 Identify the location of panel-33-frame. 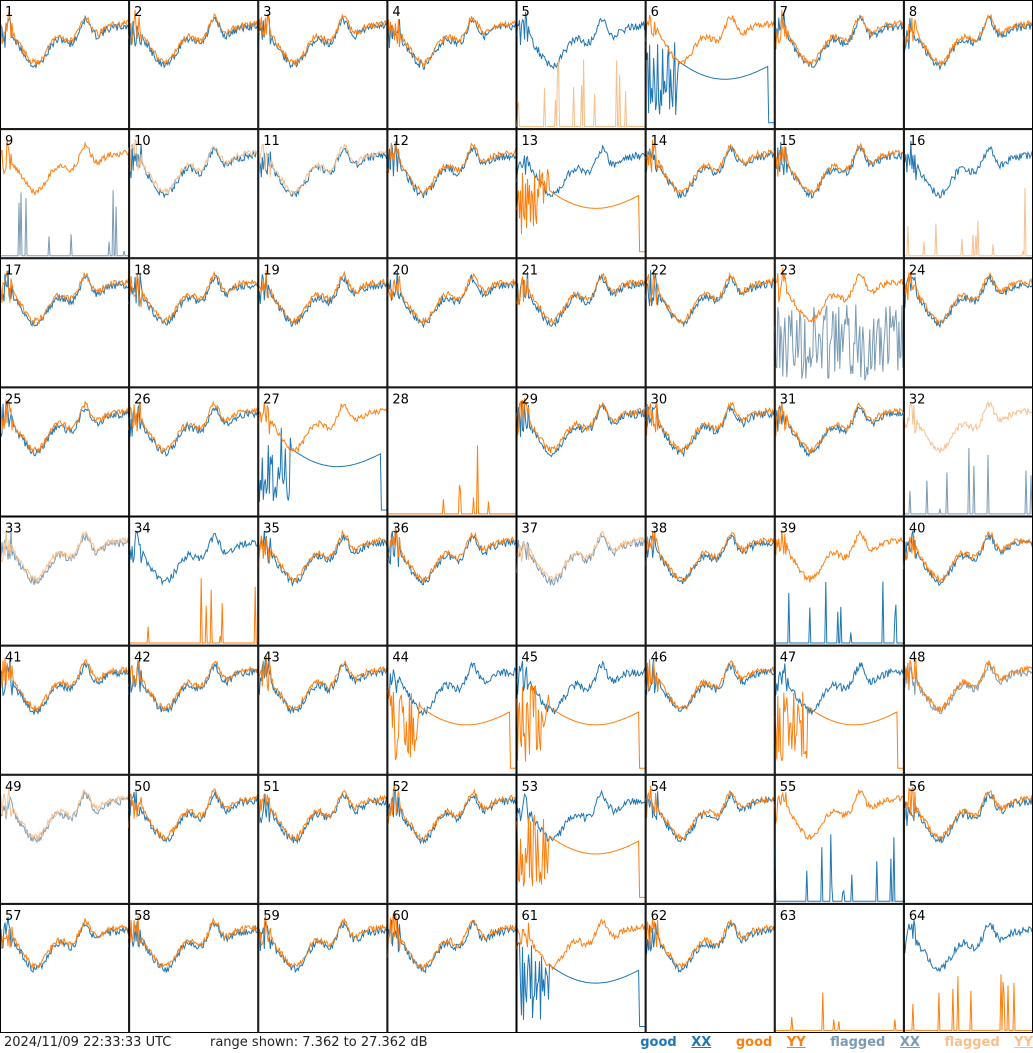
(65, 581).